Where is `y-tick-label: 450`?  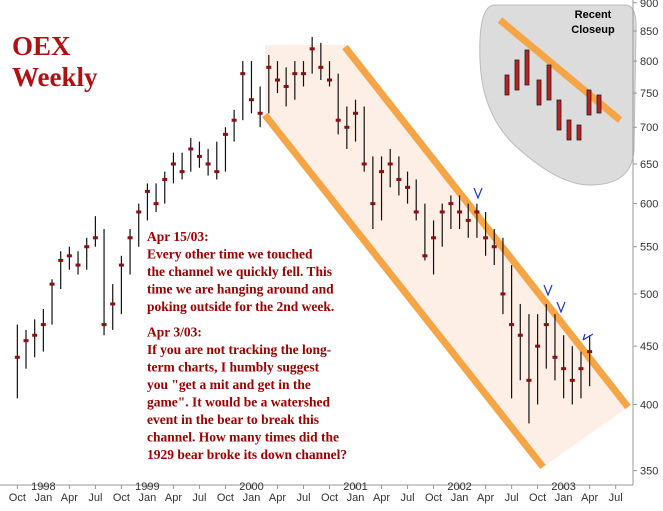 y-tick-label: 450 is located at coordinates (649, 347).